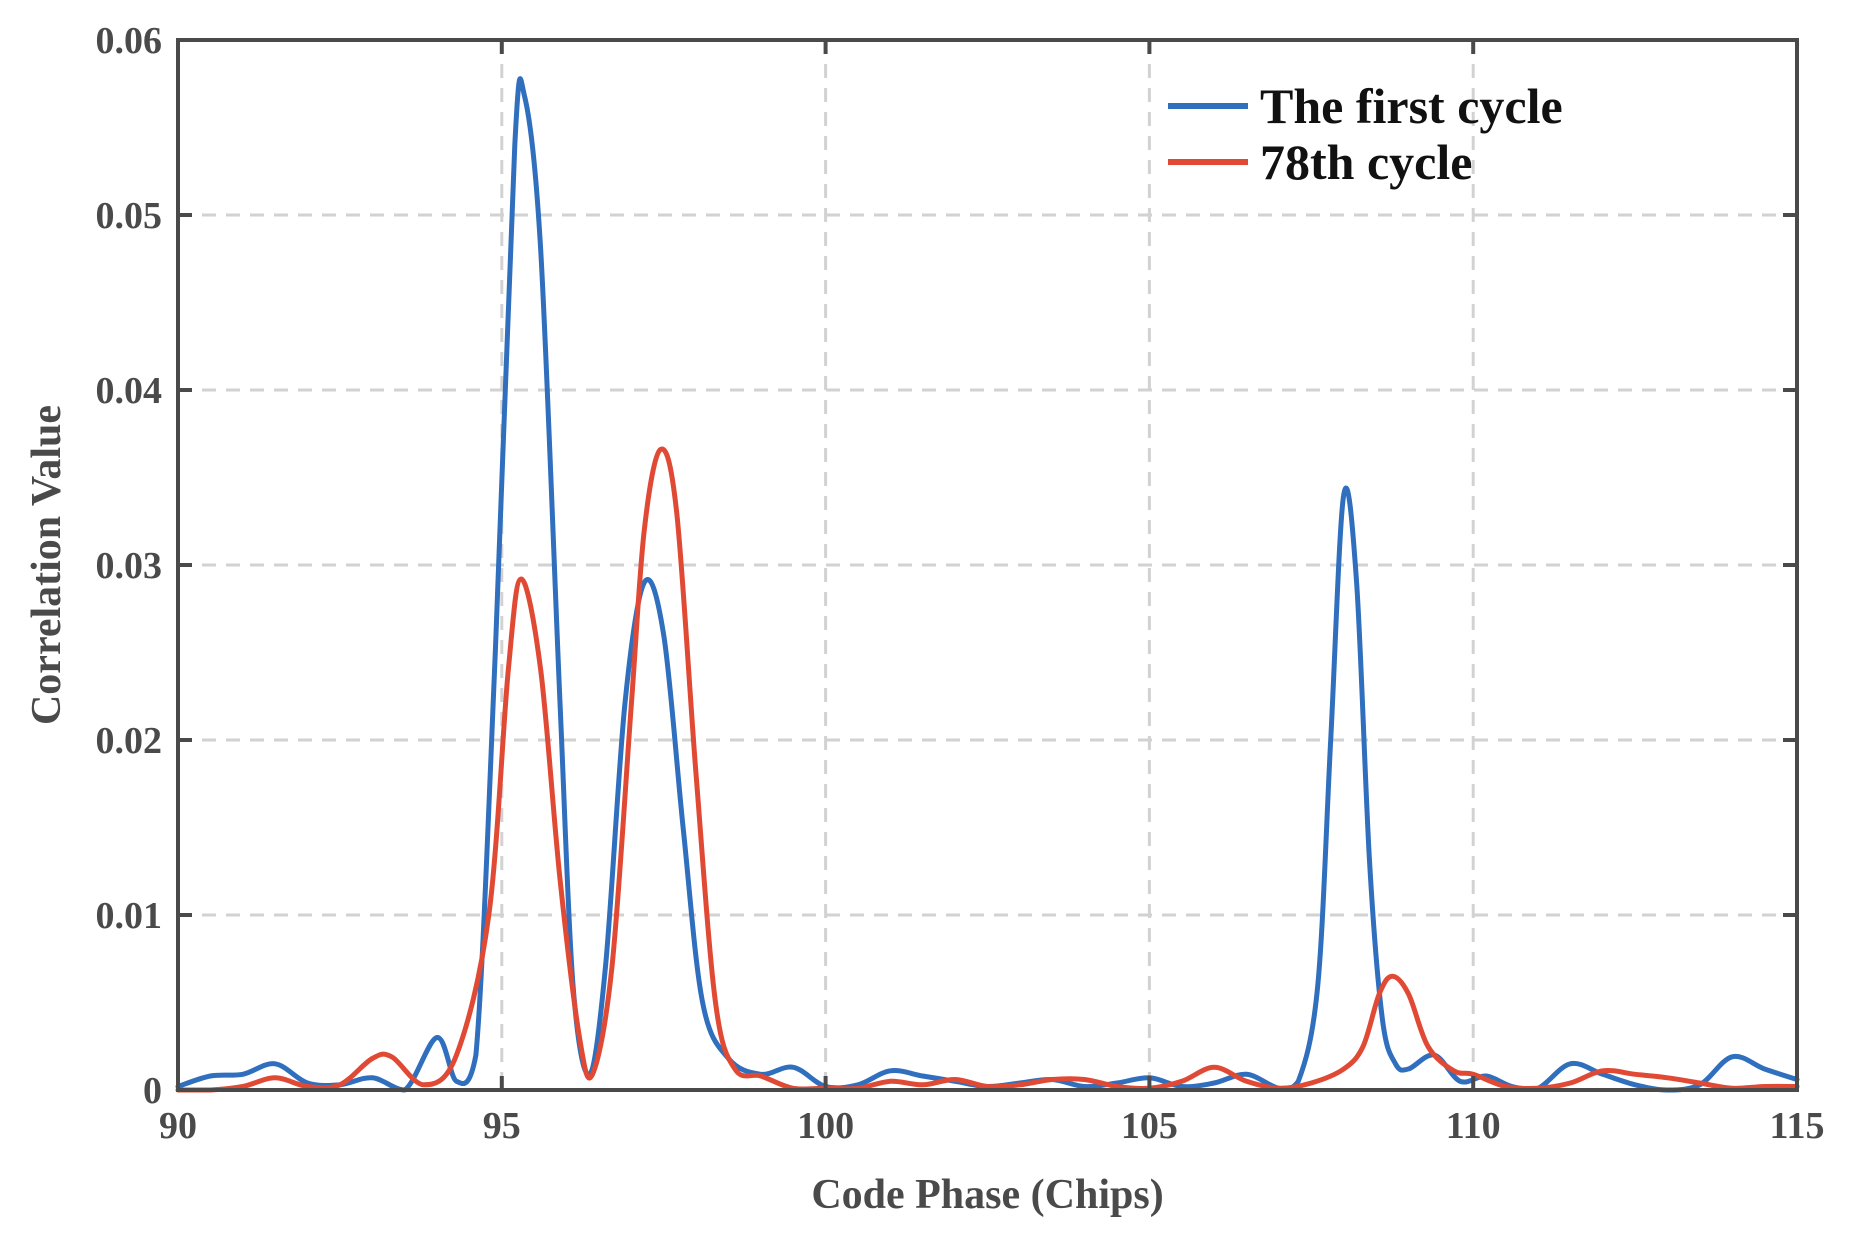  I want to click on y-tick-label: 0, so click(152, 1091).